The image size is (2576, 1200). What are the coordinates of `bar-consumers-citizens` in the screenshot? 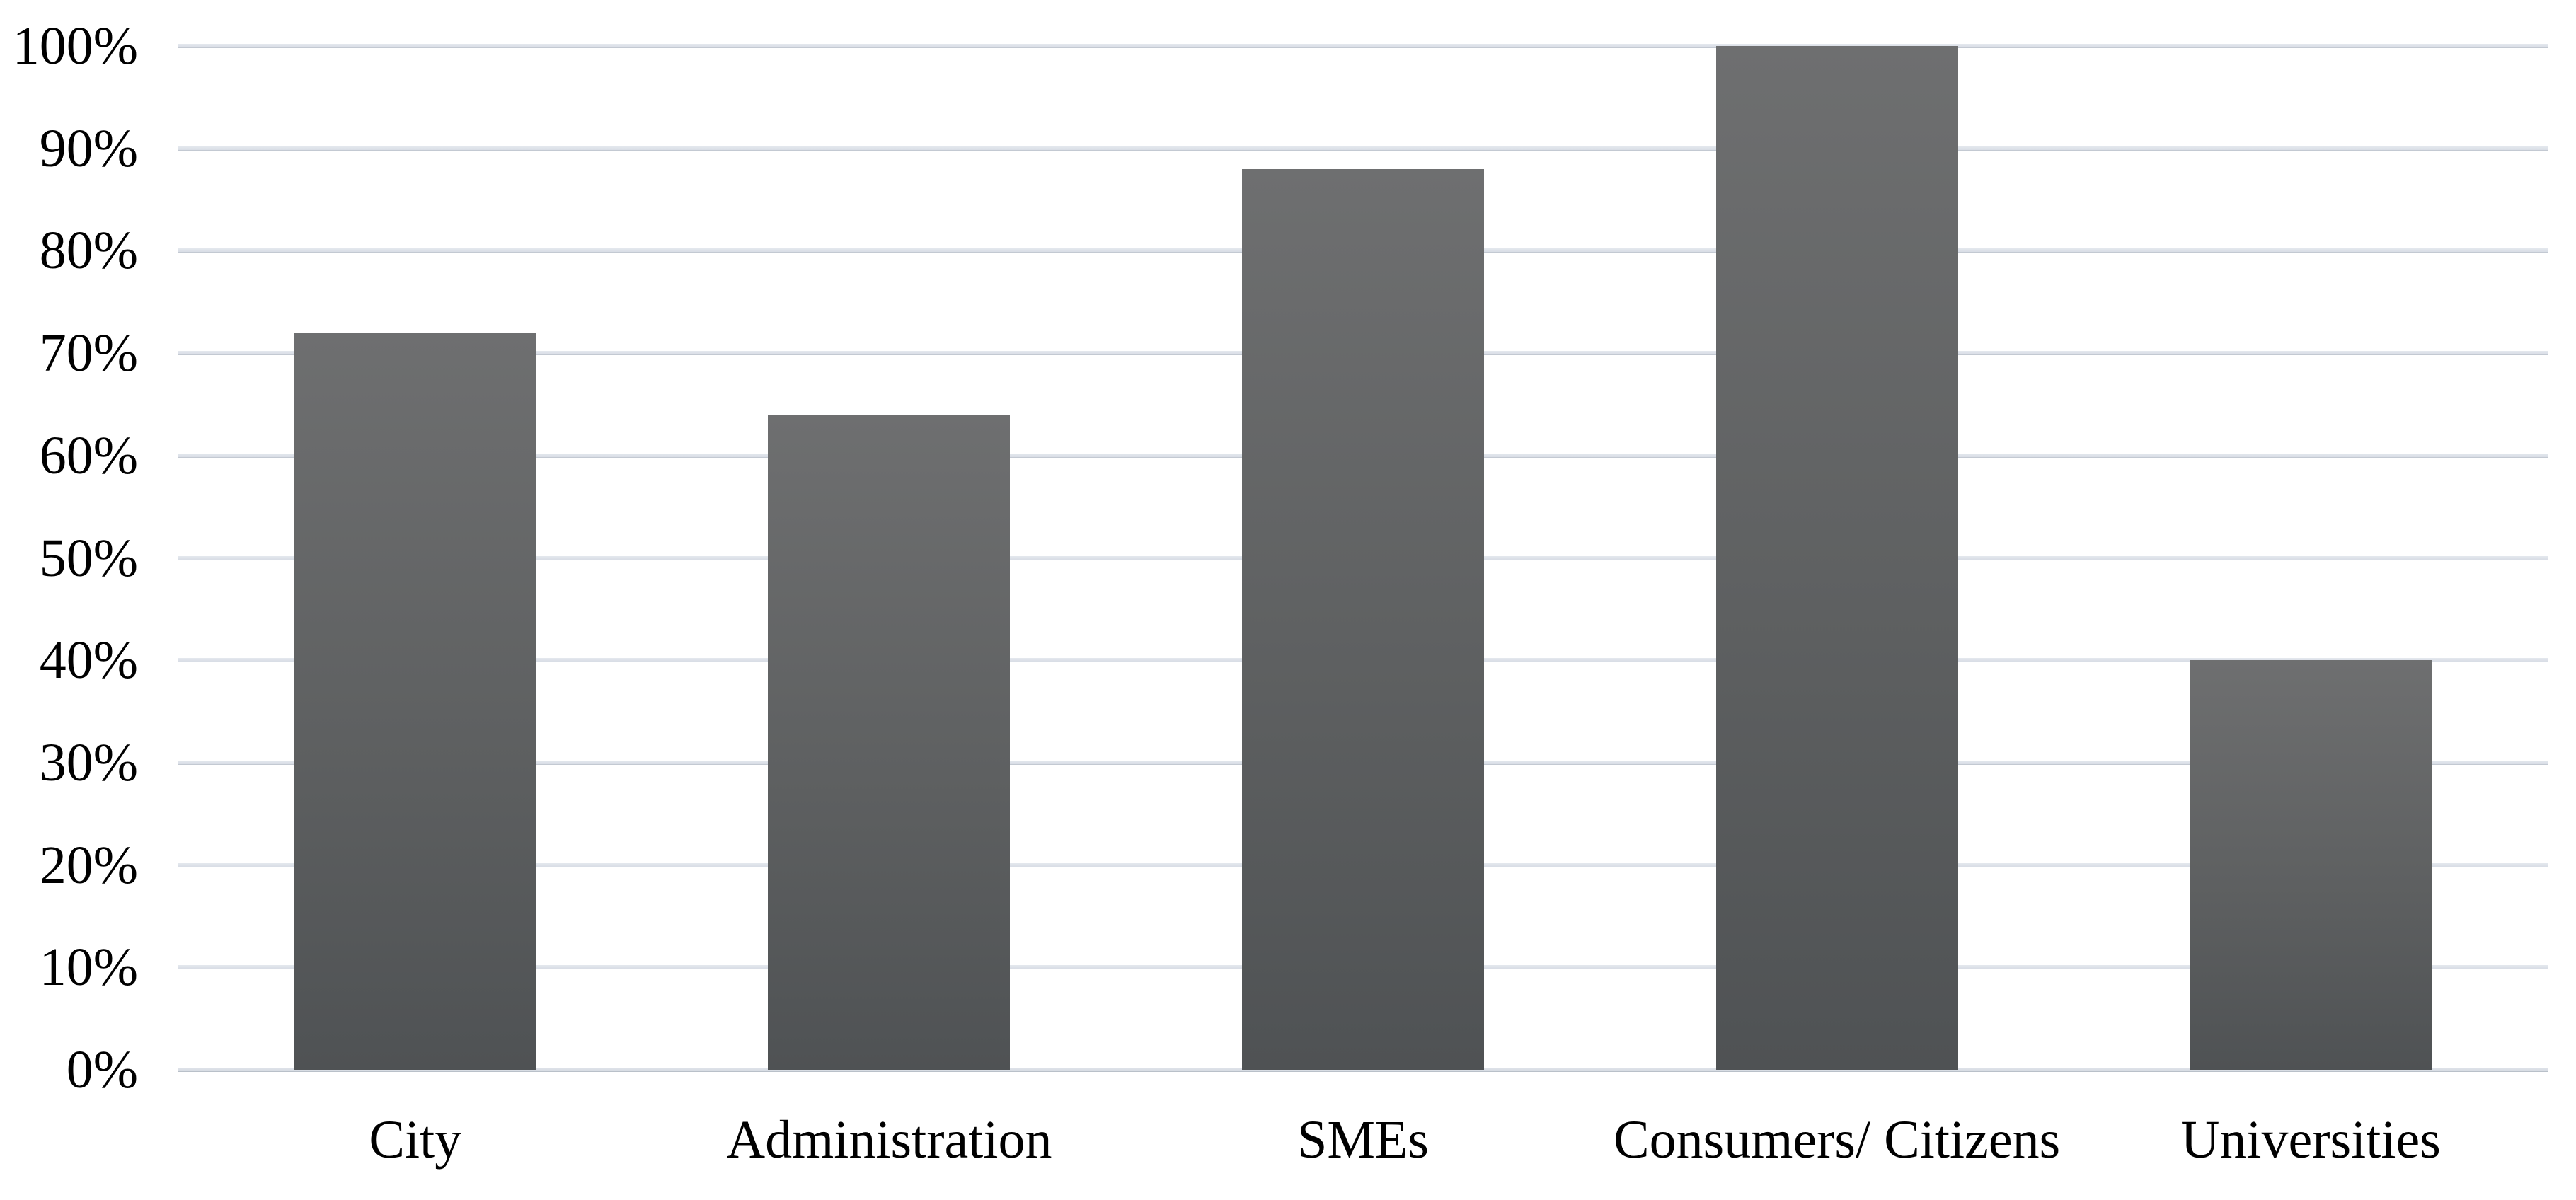 It's located at (1837, 558).